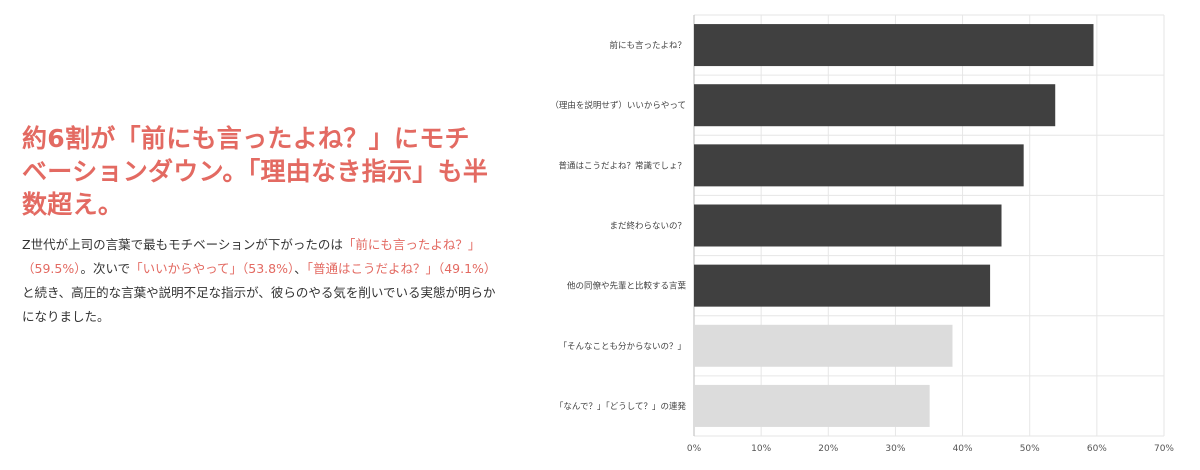  Describe the element at coordinates (694, 449) in the screenshot. I see `x-tick-label-0: 0%` at that location.